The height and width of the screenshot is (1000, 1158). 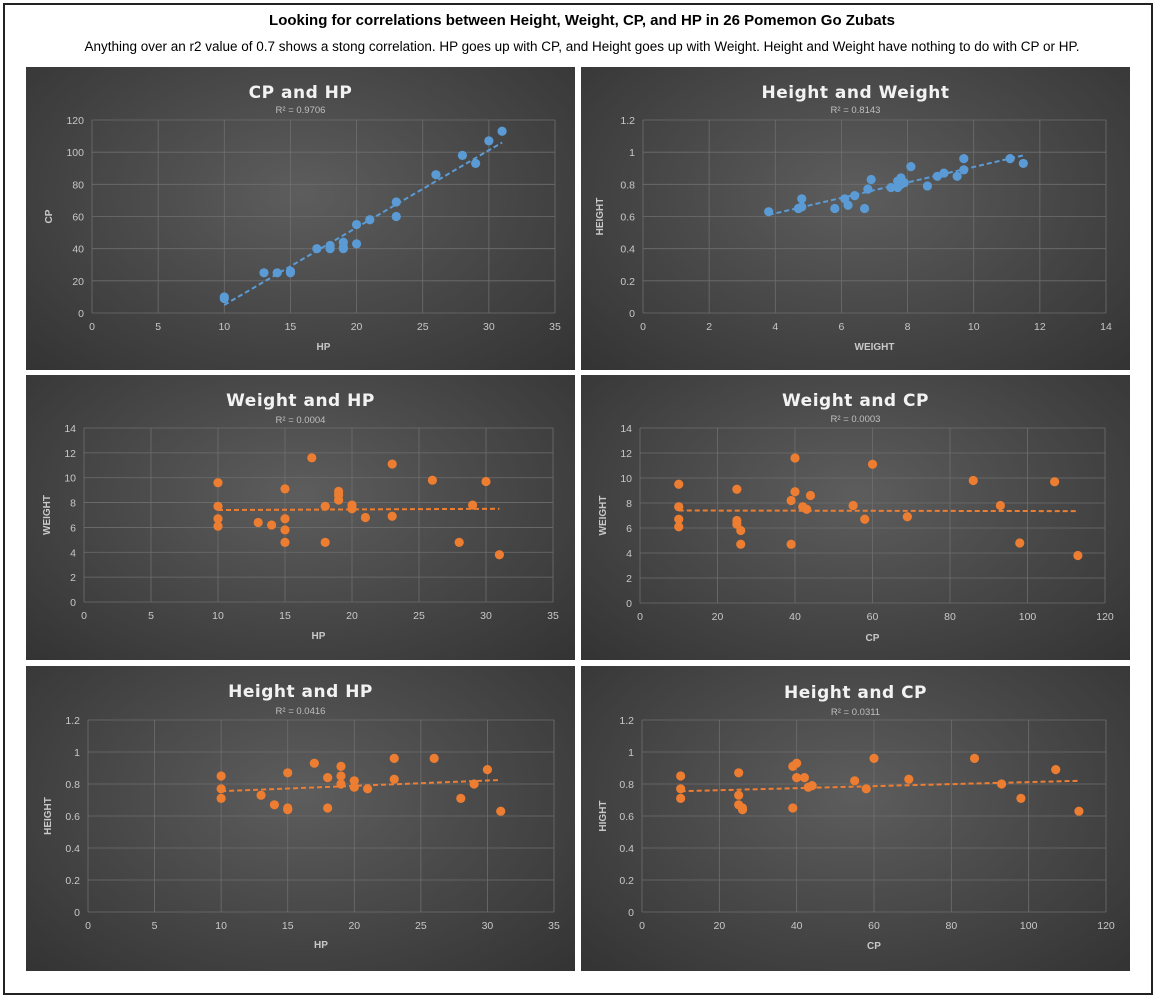 What do you see at coordinates (285, 616) in the screenshot?
I see `x-tick-label: 15` at bounding box center [285, 616].